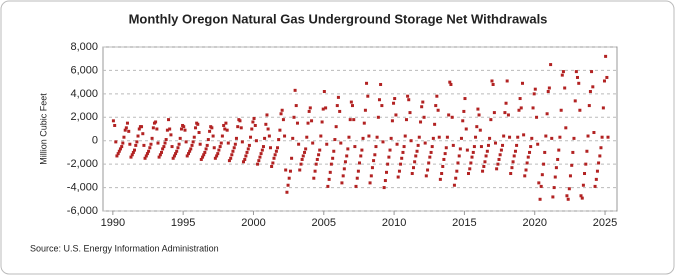  What do you see at coordinates (82, 187) in the screenshot?
I see `y-tick-label: -4,000` at bounding box center [82, 187].